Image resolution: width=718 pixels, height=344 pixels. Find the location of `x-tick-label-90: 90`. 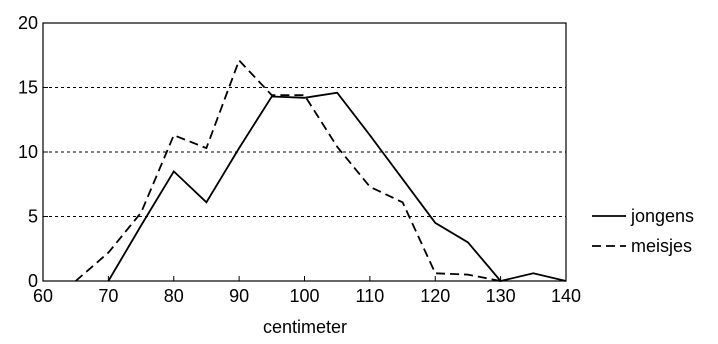

x-tick-label-90: 90 is located at coordinates (239, 296).